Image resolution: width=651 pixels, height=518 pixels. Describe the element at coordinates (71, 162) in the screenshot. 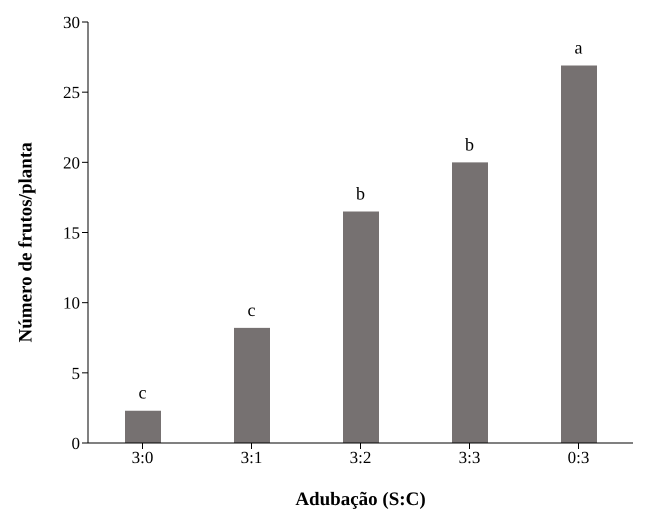

I see `y-tick-label: 20` at that location.